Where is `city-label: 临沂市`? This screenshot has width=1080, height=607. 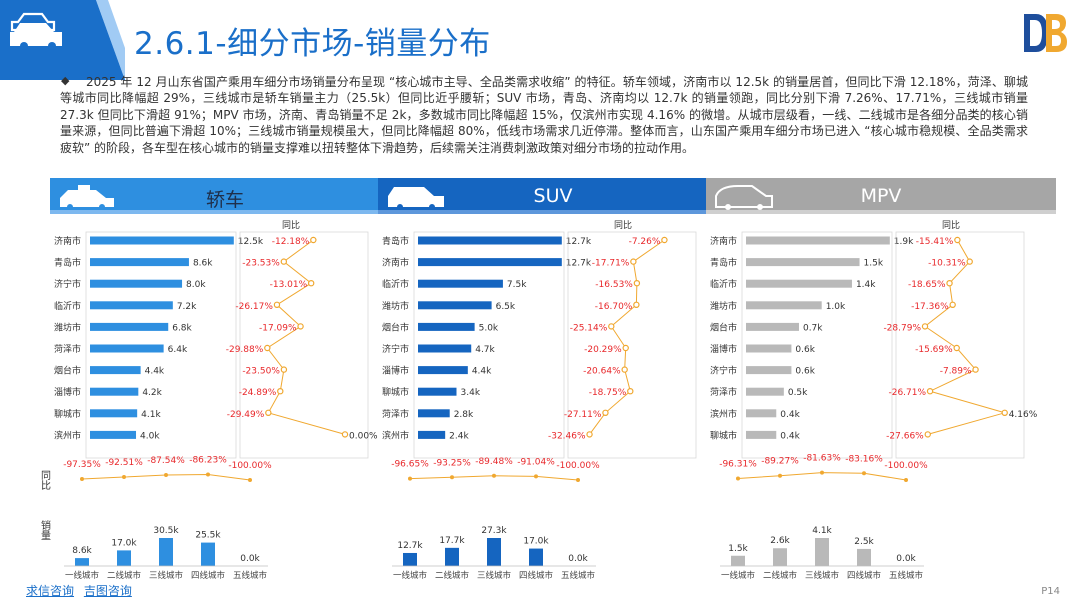 city-label: 临沂市 is located at coordinates (723, 284).